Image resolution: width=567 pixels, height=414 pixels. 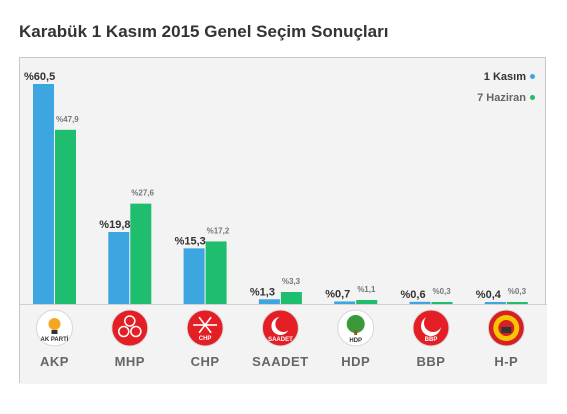 What do you see at coordinates (431, 361) in the screenshot?
I see `category-label-bbp: BBP` at bounding box center [431, 361].